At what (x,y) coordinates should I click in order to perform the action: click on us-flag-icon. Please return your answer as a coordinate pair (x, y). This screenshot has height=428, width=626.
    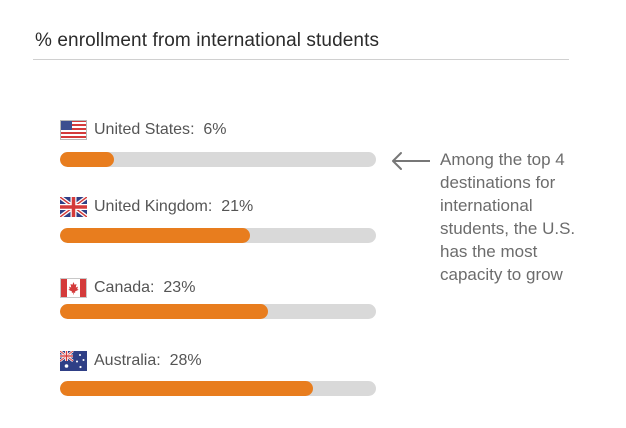
    Looking at the image, I should click on (73, 130).